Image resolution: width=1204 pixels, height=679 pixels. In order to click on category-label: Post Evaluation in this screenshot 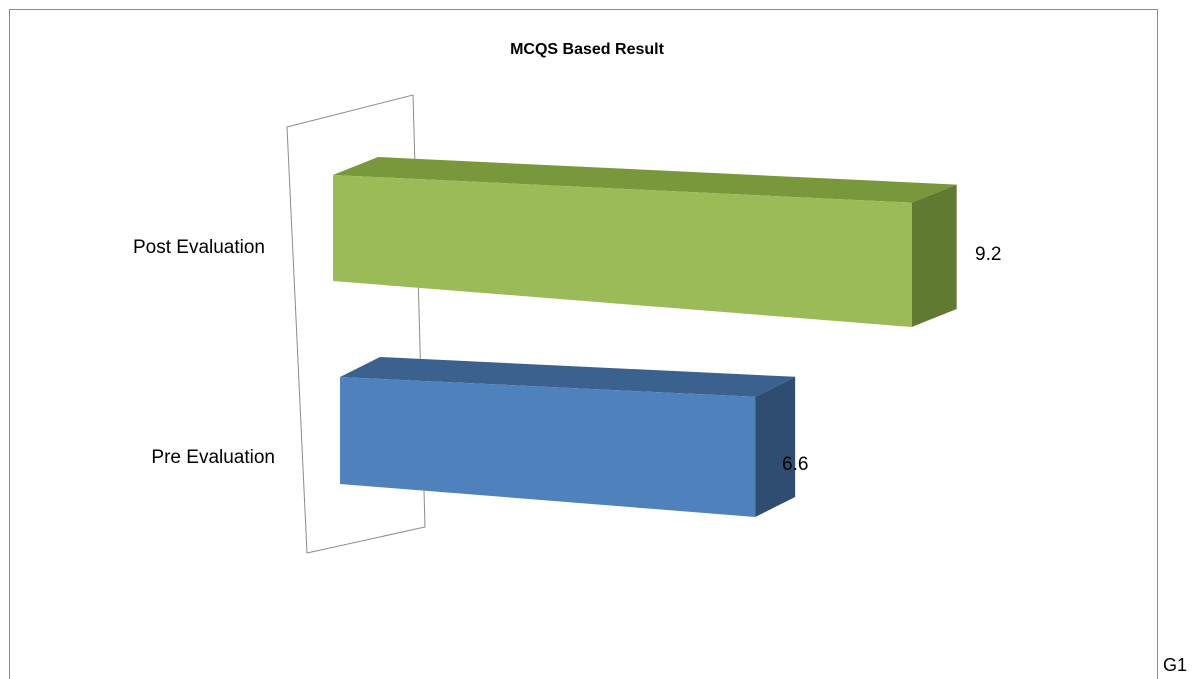, I will do `click(199, 247)`.